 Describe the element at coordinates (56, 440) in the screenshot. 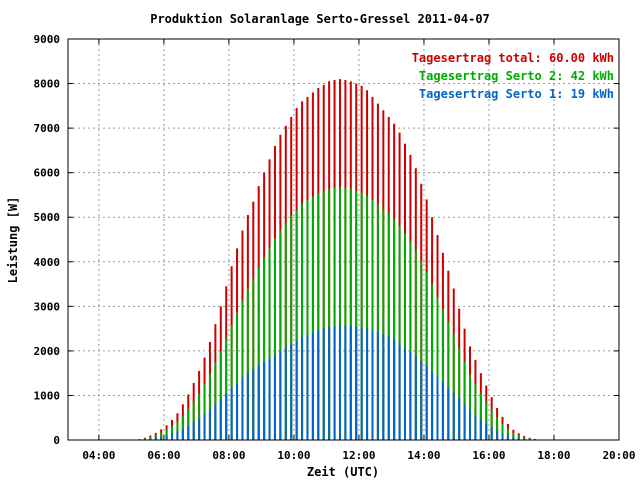

I see `y-tick-label: 0` at that location.